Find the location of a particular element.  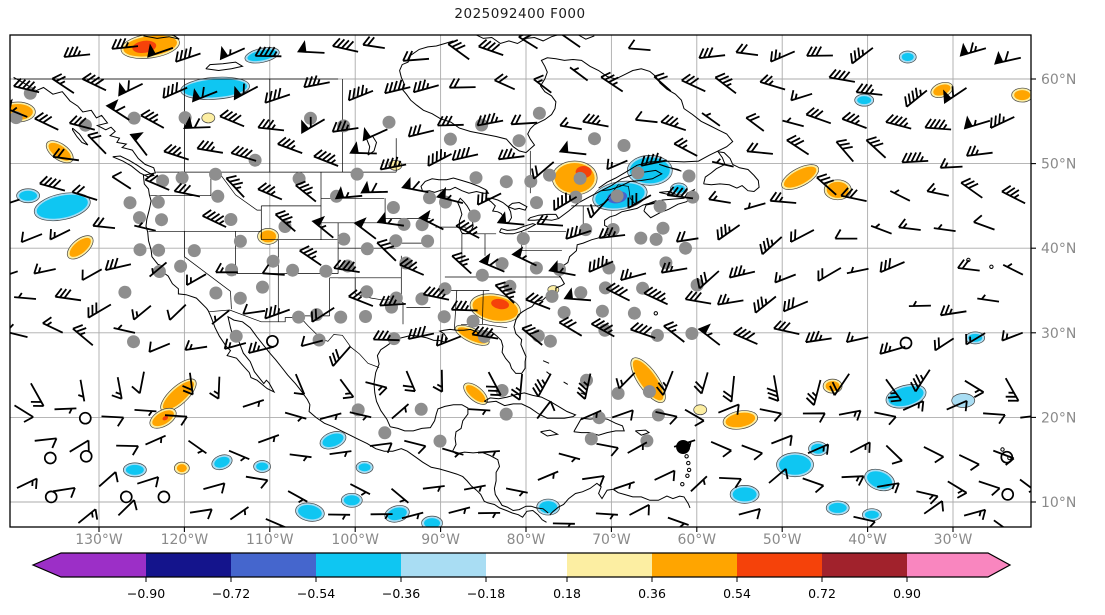

island-speck is located at coordinates (686, 456).